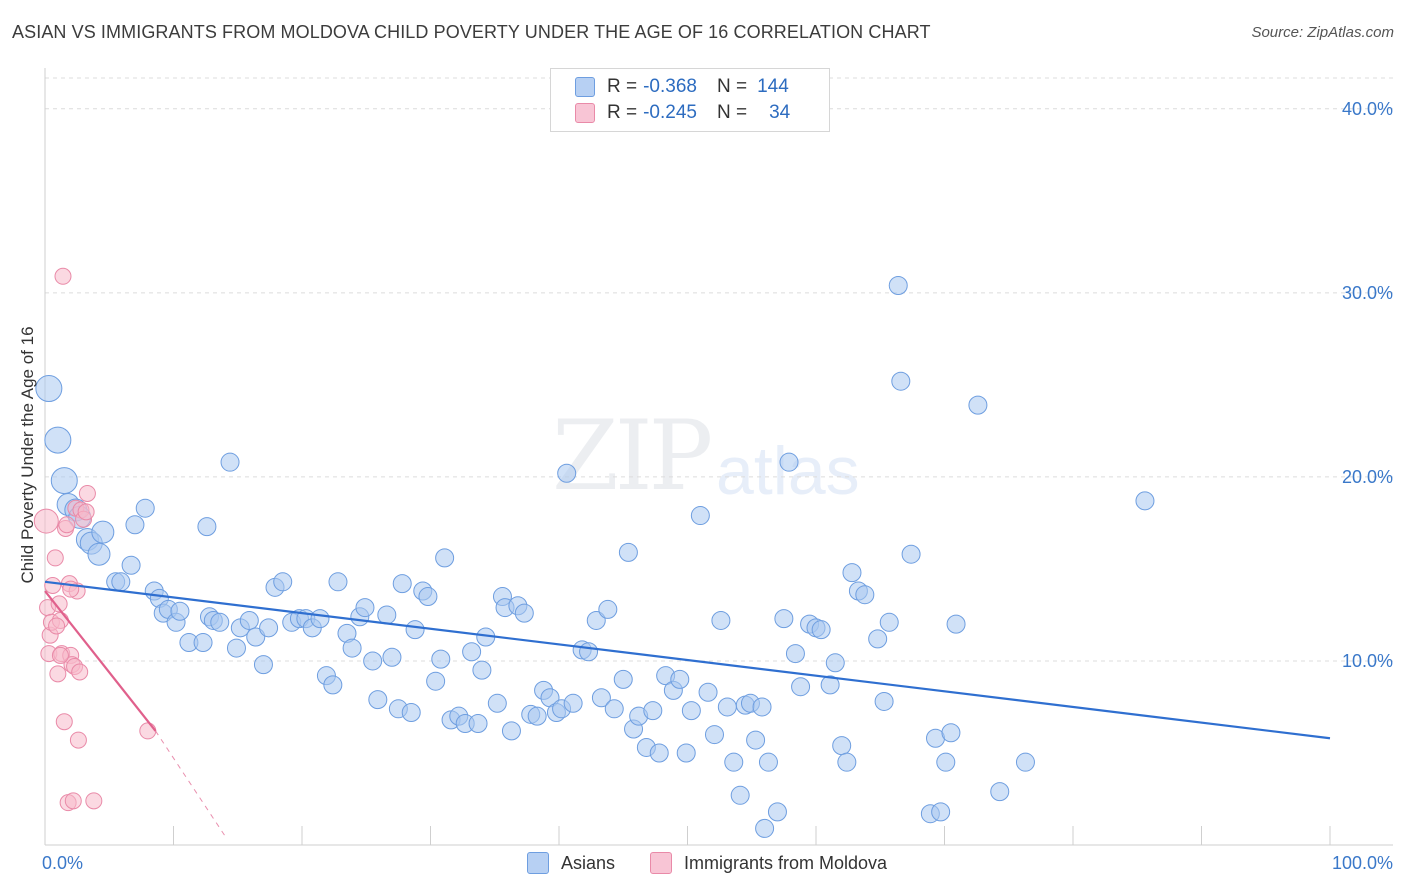 This screenshot has height=892, width=1406. What do you see at coordinates (786, 862) in the screenshot?
I see `moldova-legend-label: Immigrants from Moldova` at bounding box center [786, 862].